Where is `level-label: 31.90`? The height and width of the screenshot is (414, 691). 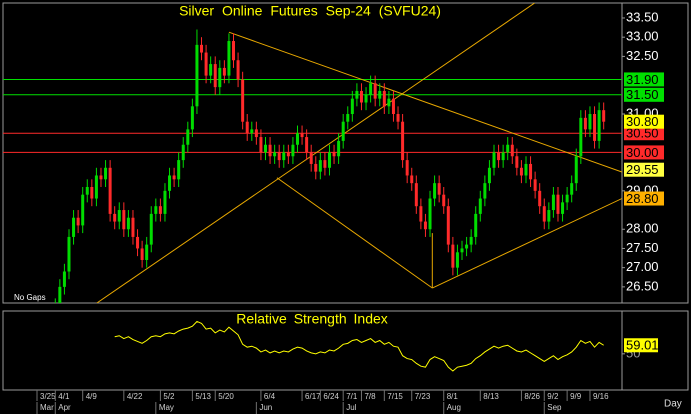
level-label: 31.90 is located at coordinates (642, 79).